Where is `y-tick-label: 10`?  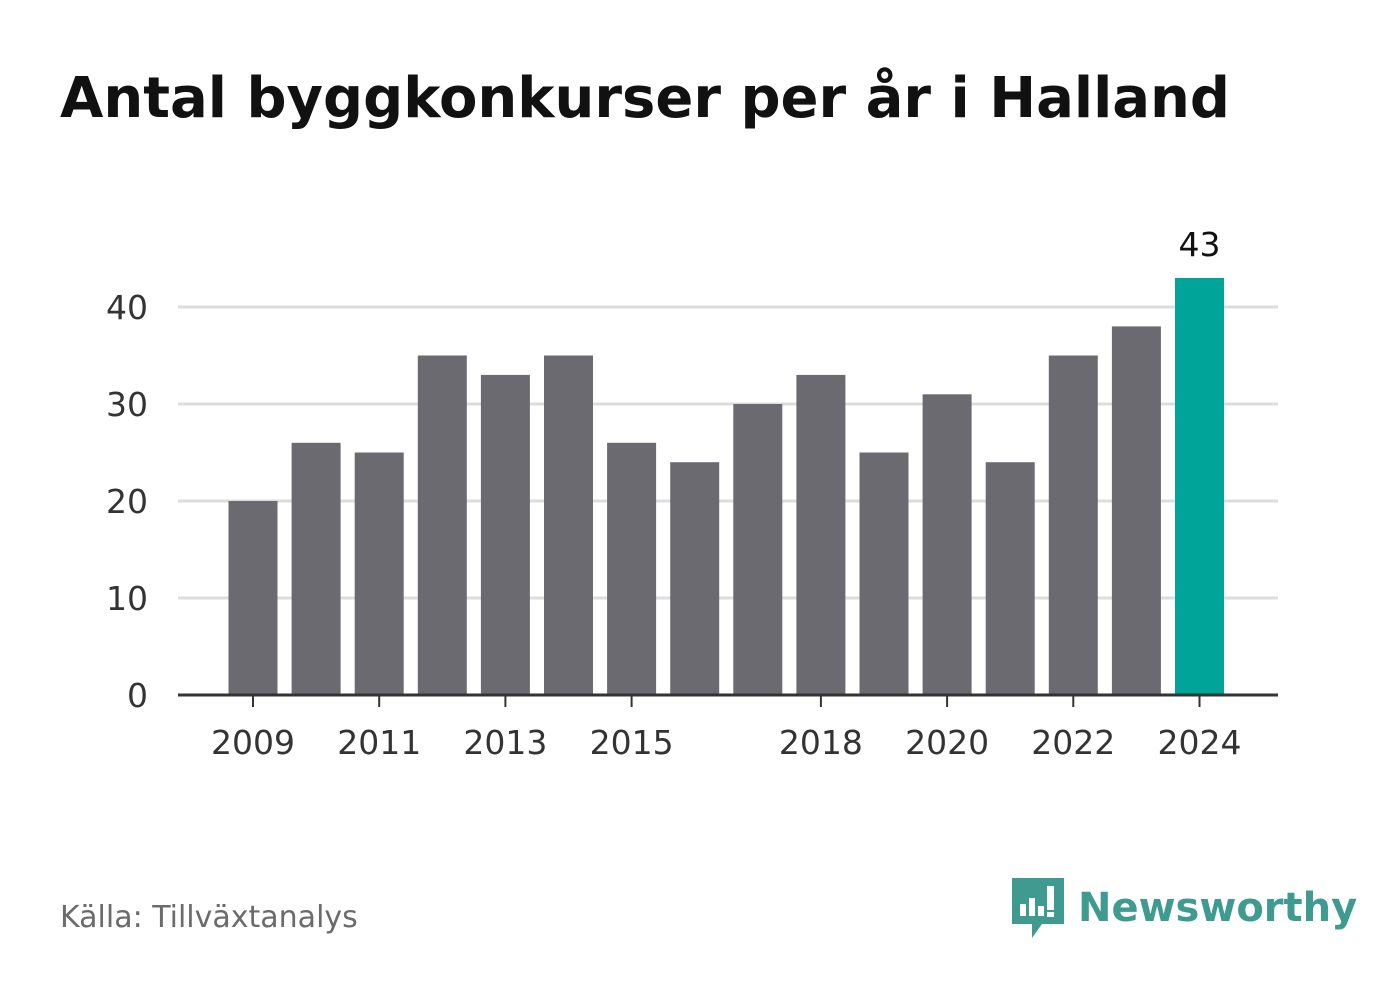
y-tick-label: 10 is located at coordinates (127, 598).